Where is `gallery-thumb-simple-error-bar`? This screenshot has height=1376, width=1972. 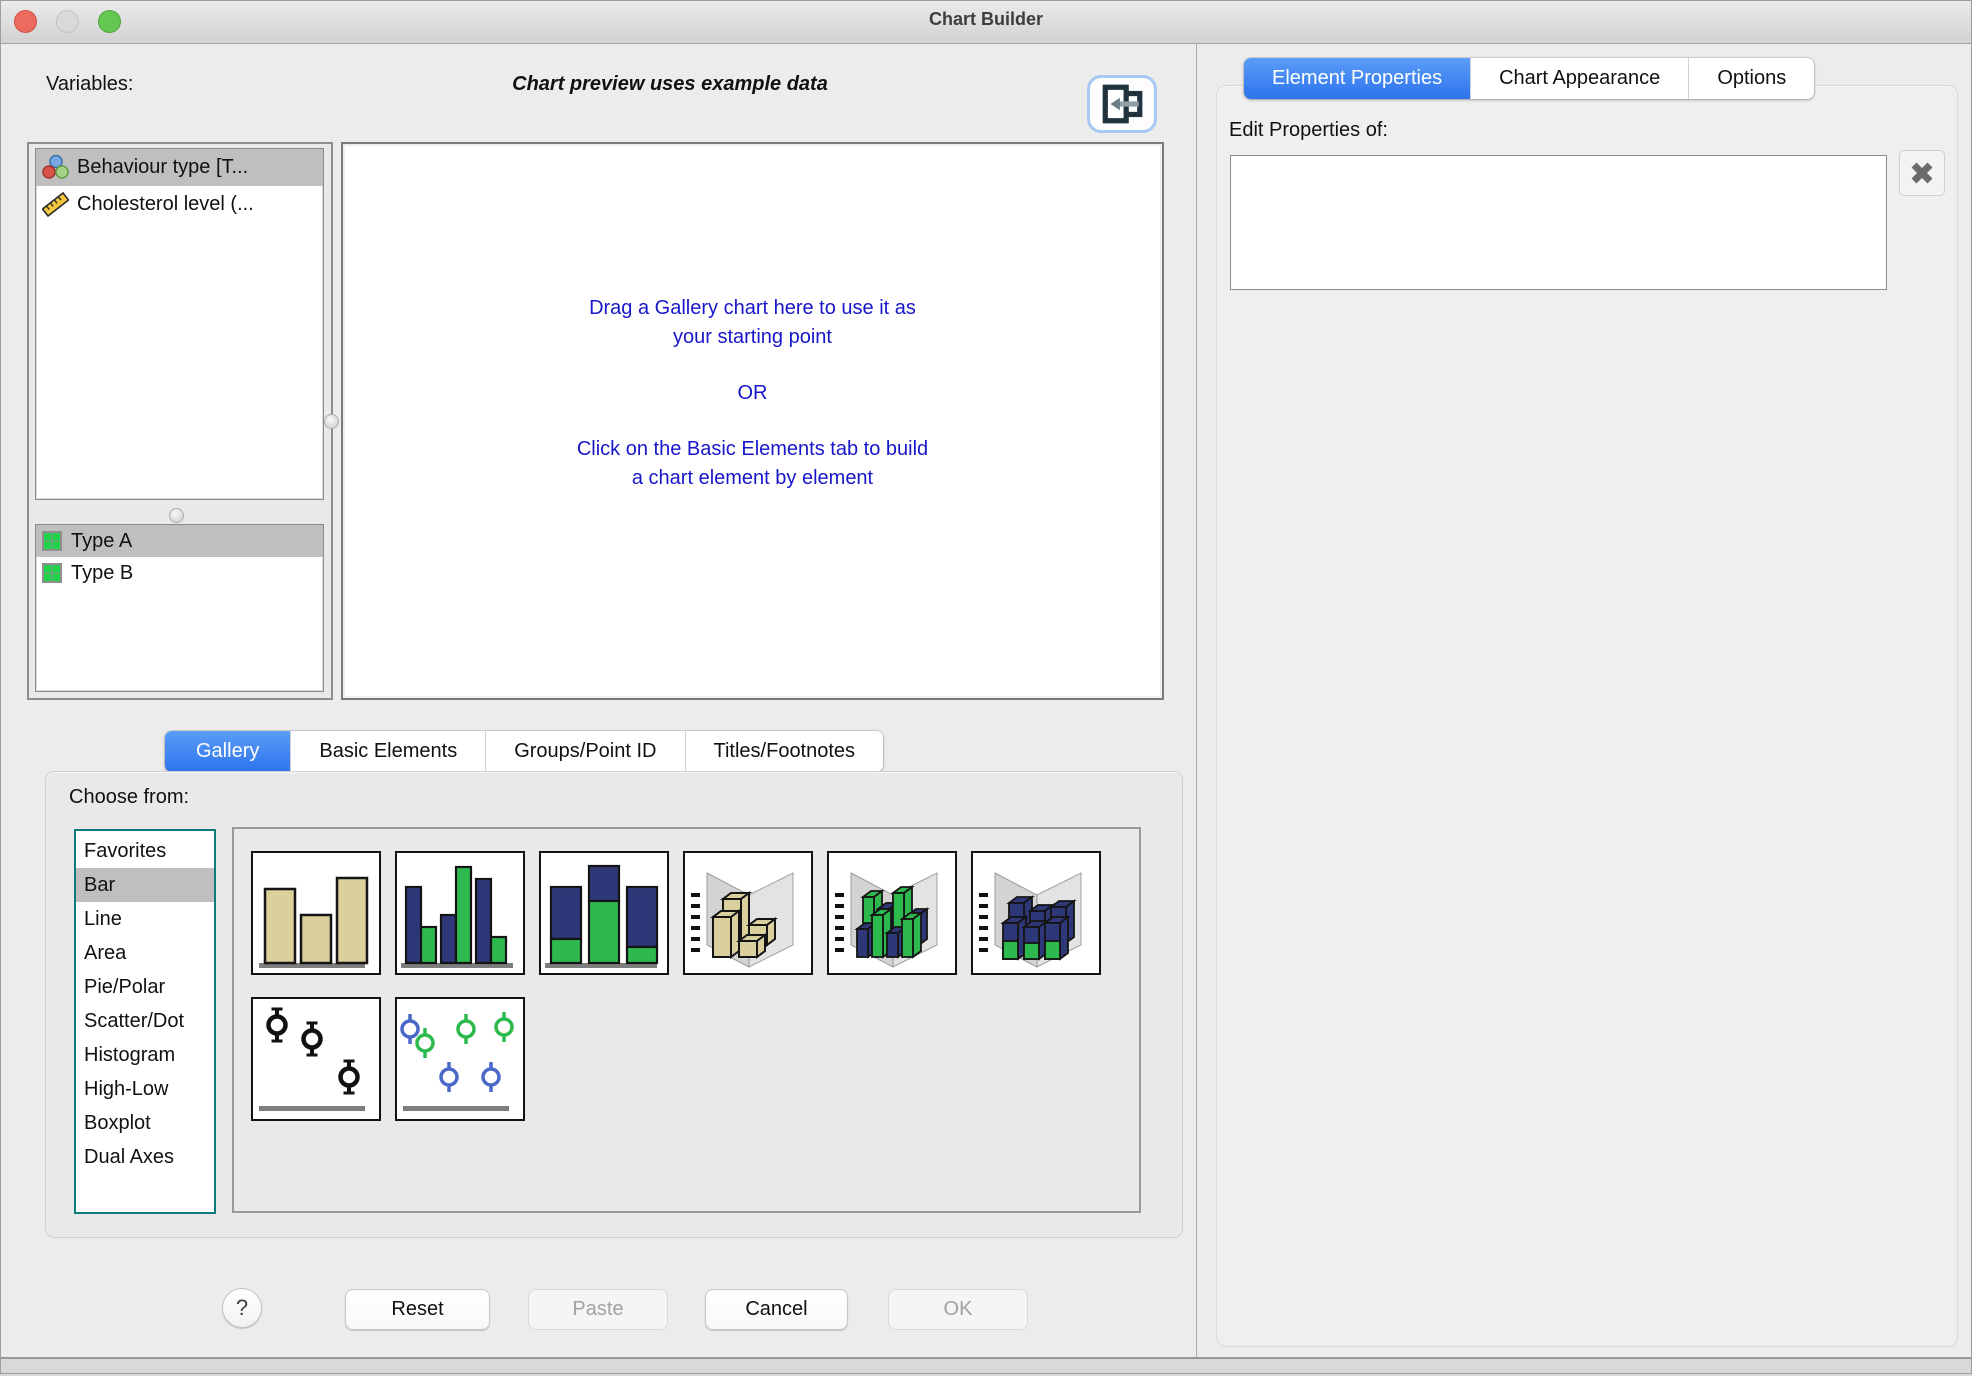
gallery-thumb-simple-error-bar is located at coordinates (316, 1059).